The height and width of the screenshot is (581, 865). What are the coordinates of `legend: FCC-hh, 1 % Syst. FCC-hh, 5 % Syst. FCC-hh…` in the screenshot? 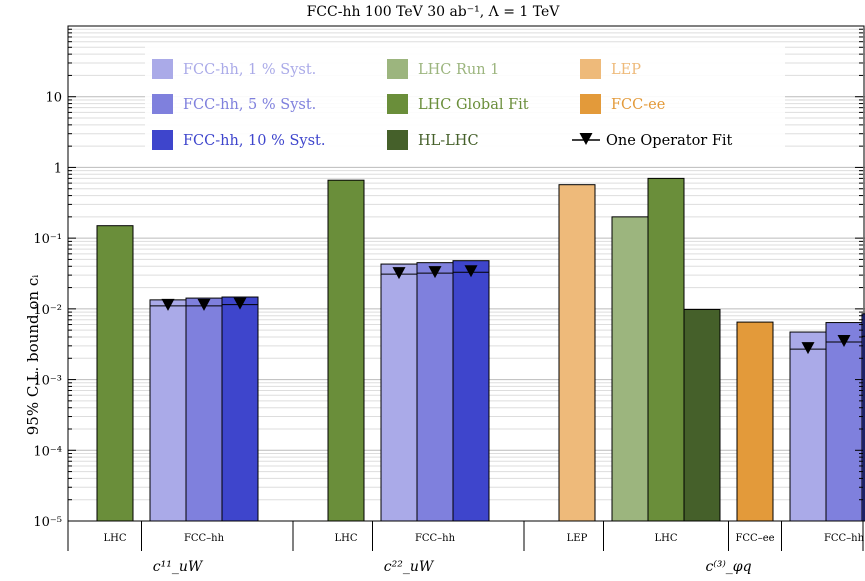 It's located at (442, 104).